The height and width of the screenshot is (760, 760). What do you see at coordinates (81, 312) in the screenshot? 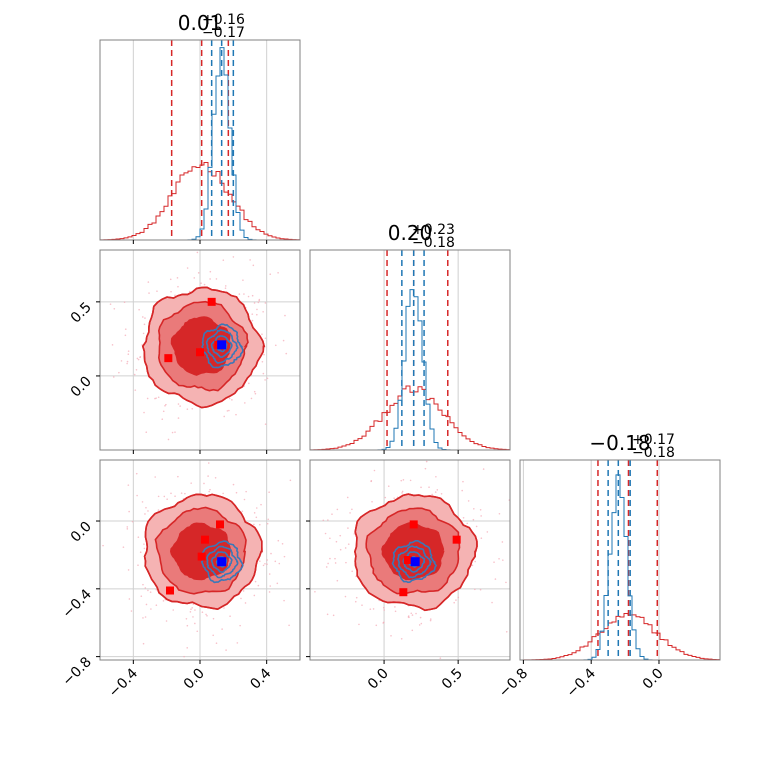
I see `y-tick-label-p1: 0.5` at bounding box center [81, 312].